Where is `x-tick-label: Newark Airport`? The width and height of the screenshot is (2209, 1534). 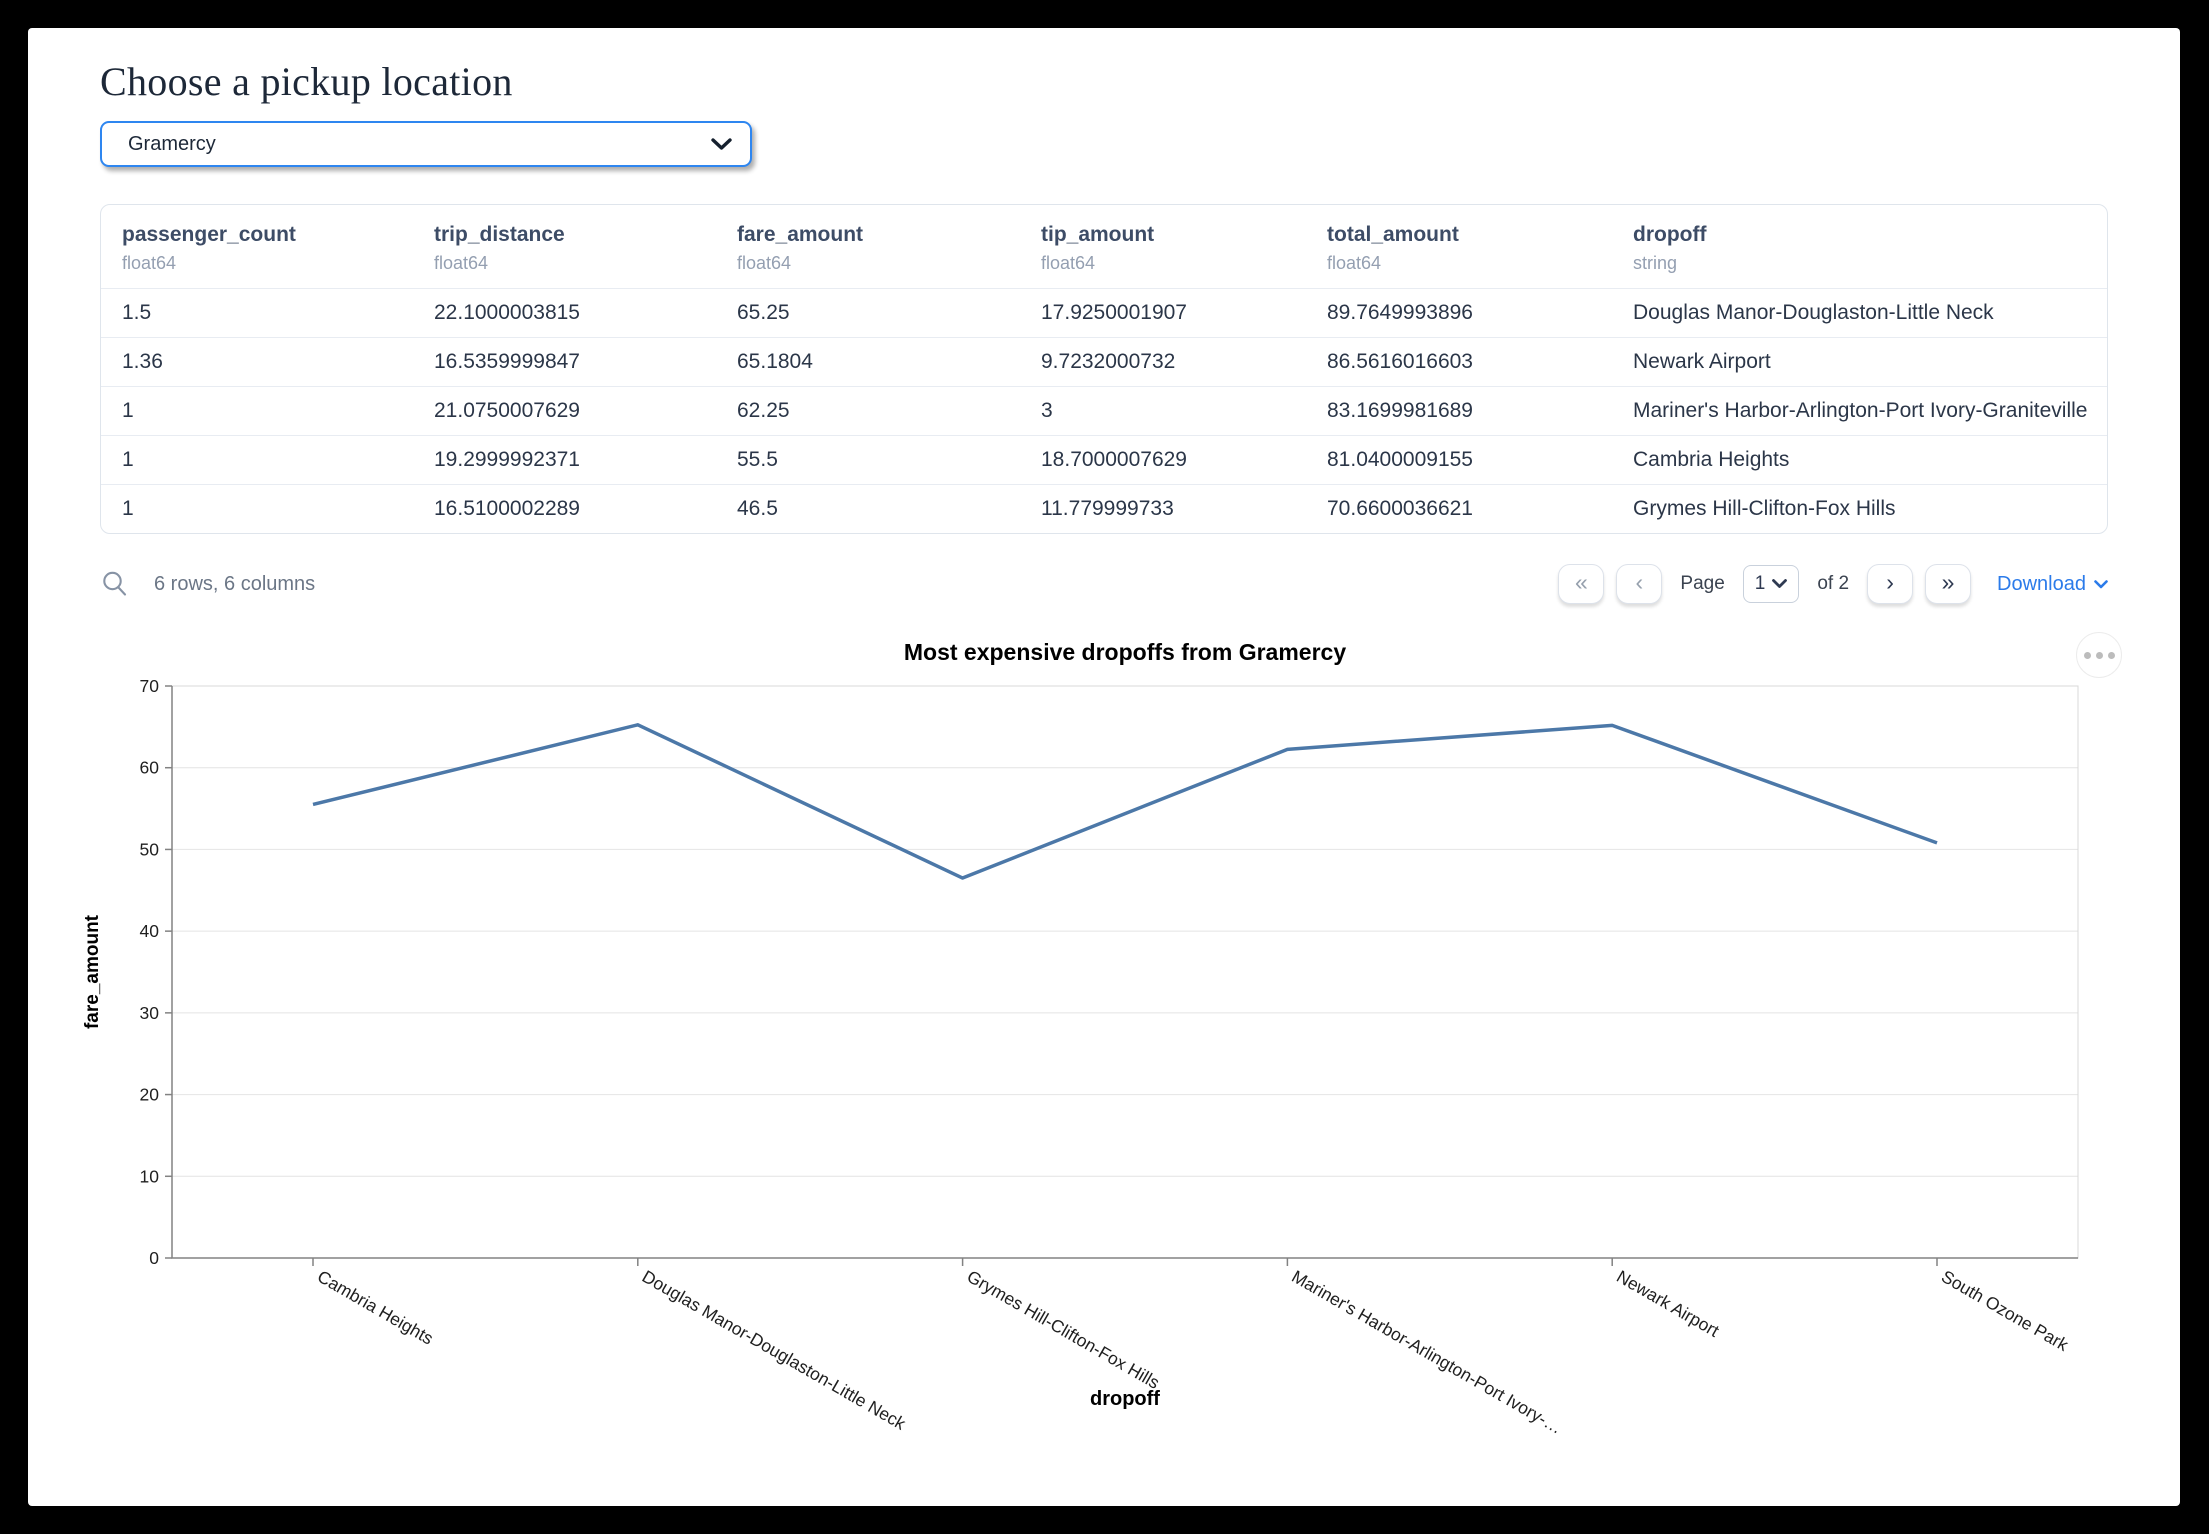 x-tick-label: Newark Airport is located at coordinates (1668, 1303).